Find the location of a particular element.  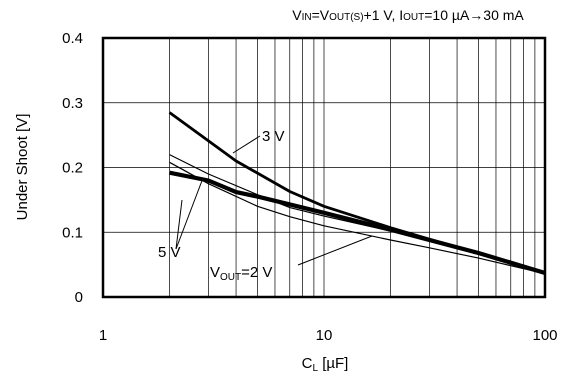

title-part-plus: +1 V, I is located at coordinates (384, 15).